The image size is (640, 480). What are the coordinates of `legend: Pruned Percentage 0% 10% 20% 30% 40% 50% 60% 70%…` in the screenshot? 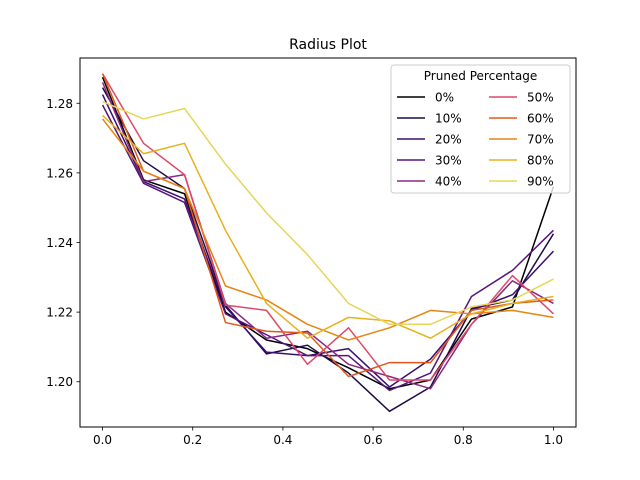 It's located at (480, 129).